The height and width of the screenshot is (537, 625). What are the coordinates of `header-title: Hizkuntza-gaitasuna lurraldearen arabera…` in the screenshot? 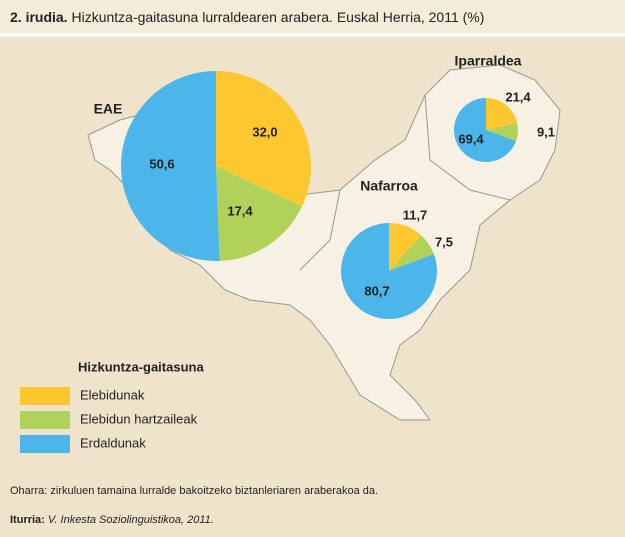 It's located at (277, 17).